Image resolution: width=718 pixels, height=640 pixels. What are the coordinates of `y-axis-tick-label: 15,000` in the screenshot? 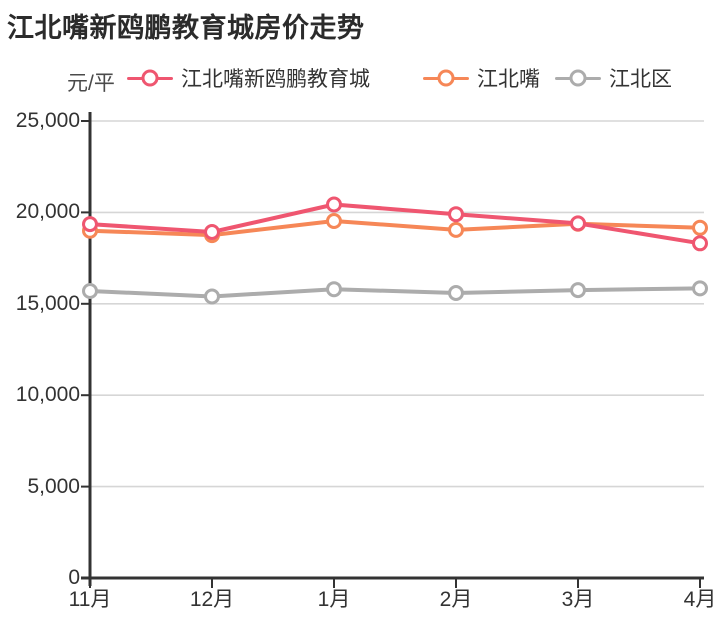 It's located at (47, 303).